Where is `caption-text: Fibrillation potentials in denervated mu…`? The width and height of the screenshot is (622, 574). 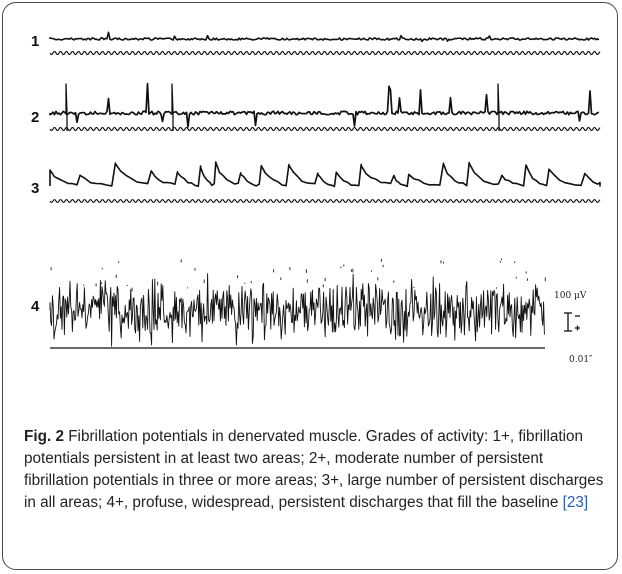
caption-text: Fibrillation potentials in denervated mu… is located at coordinates (314, 469).